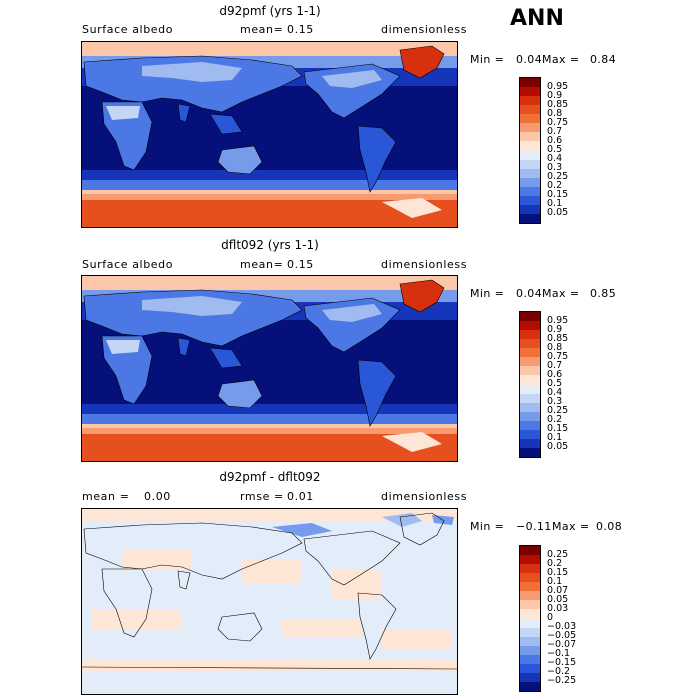 The width and height of the screenshot is (700, 700). I want to click on panel-3-map, so click(269, 601).